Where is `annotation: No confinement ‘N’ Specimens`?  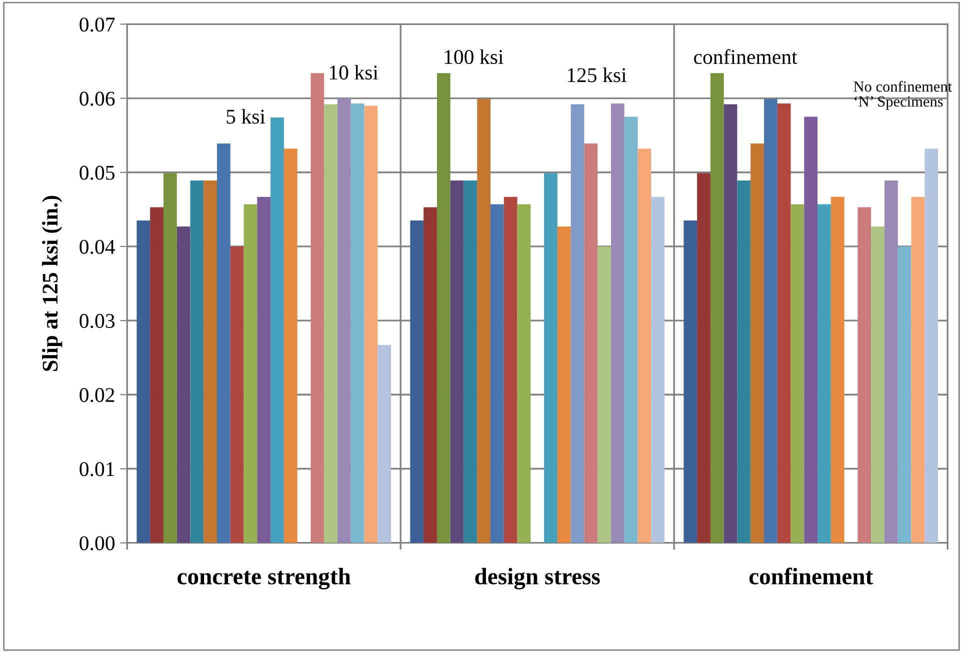 annotation: No confinement ‘N’ Specimens is located at coordinates (903, 95).